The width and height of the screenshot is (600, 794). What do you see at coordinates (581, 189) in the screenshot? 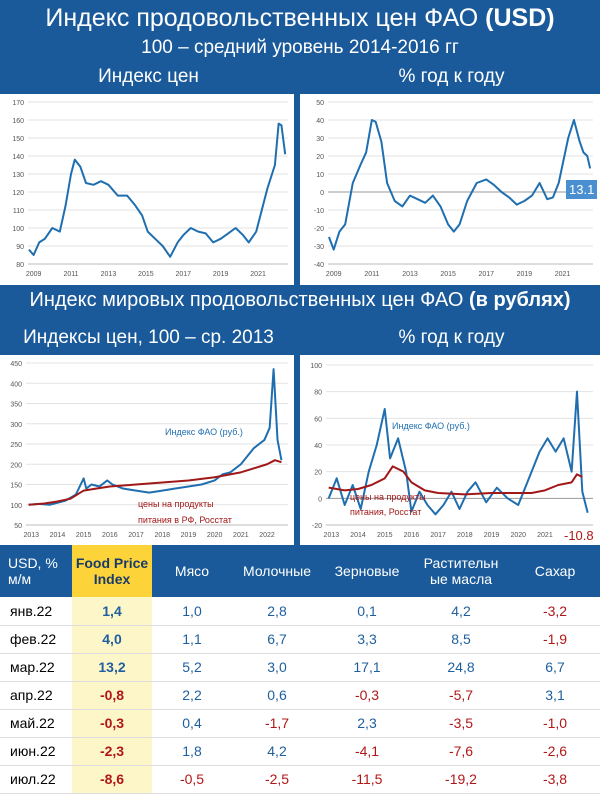
I see `last-value-badge-usd: 13.1` at bounding box center [581, 189].